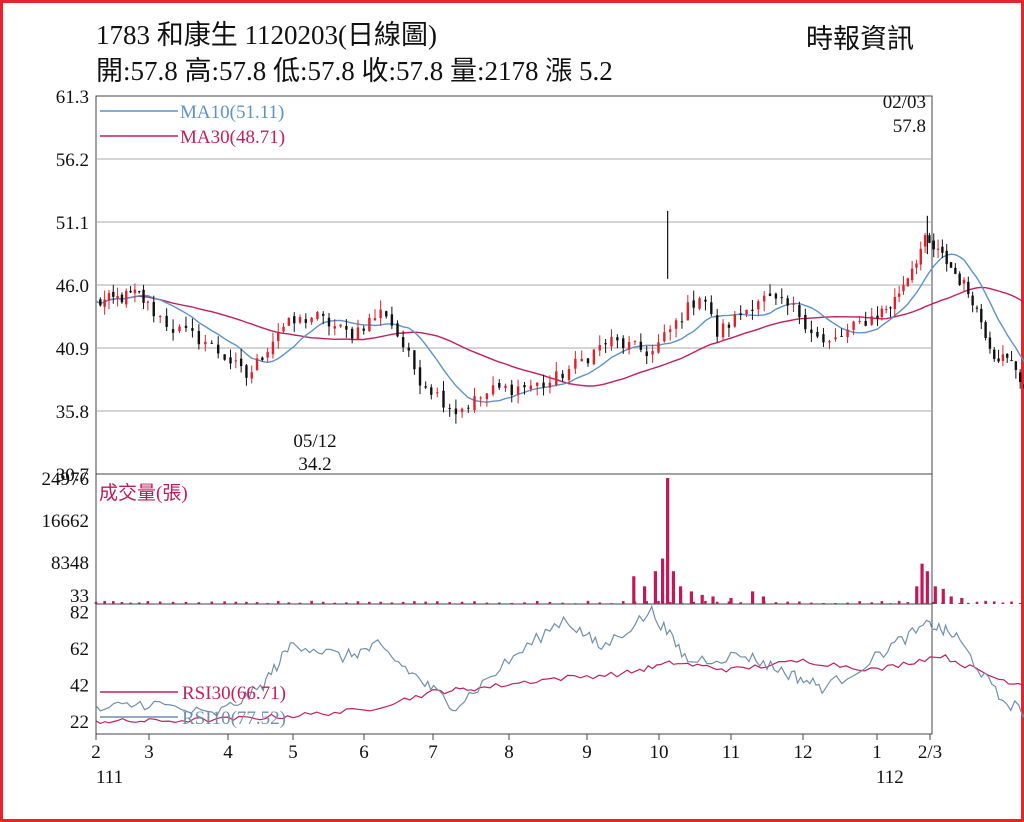  What do you see at coordinates (909, 126) in the screenshot?
I see `last-value-annotation: 57.8` at bounding box center [909, 126].